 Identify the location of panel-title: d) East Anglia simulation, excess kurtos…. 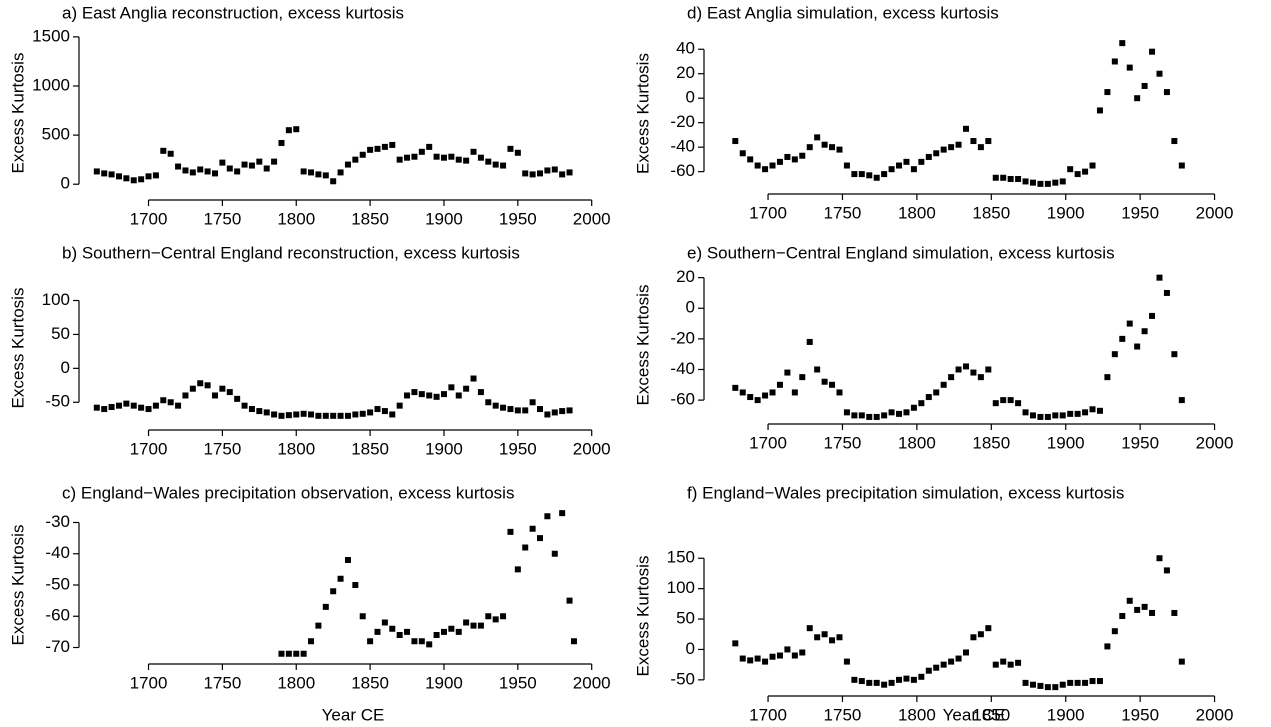
(843, 12).